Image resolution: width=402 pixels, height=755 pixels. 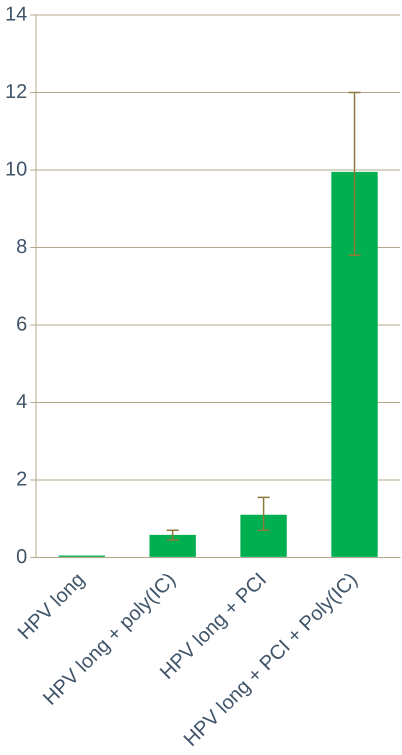 What do you see at coordinates (16, 92) in the screenshot?
I see `y-tick-label: 12` at bounding box center [16, 92].